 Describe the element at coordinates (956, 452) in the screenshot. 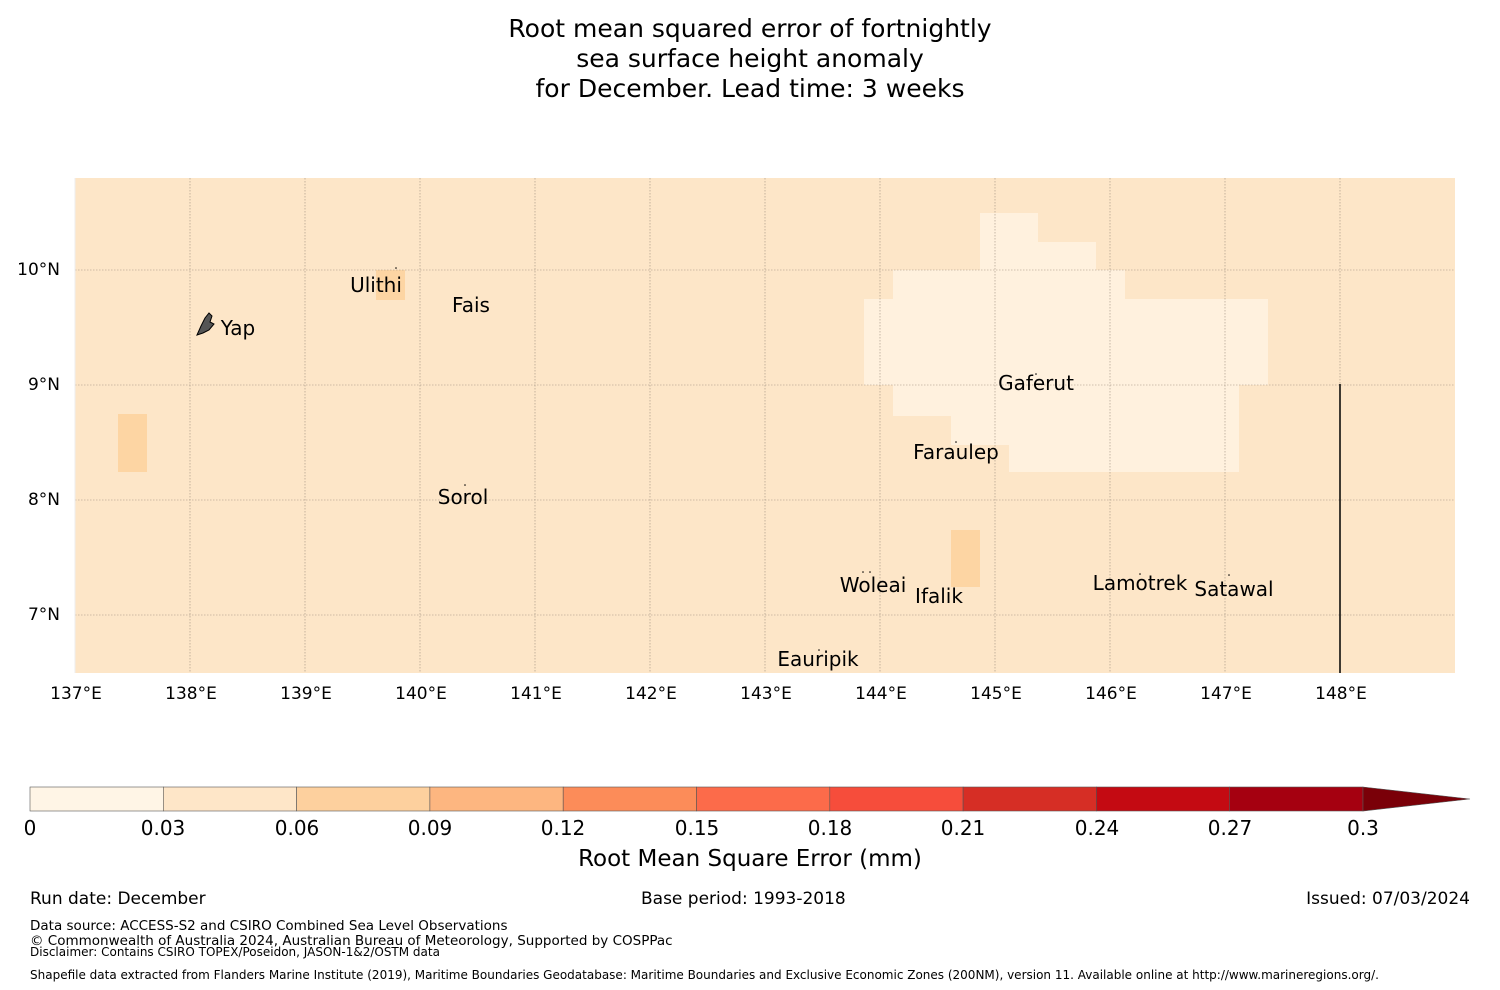

I see `place-label-faraulep: Faraulep` at that location.